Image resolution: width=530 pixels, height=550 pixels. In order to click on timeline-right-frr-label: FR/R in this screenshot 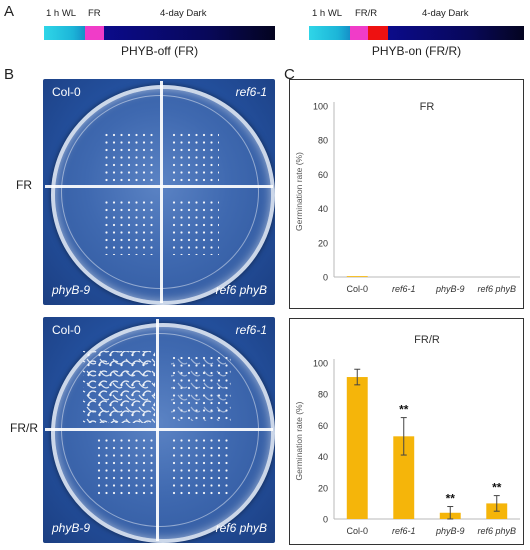, I will do `click(366, 13)`.